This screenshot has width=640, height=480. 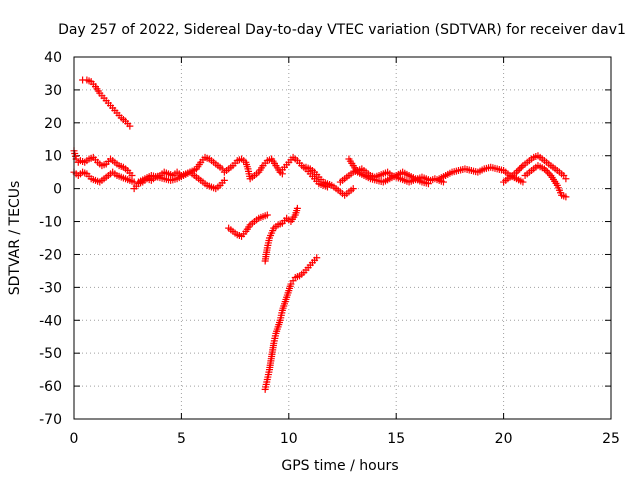 I want to click on y-tick-label: 40, so click(x=53, y=58).